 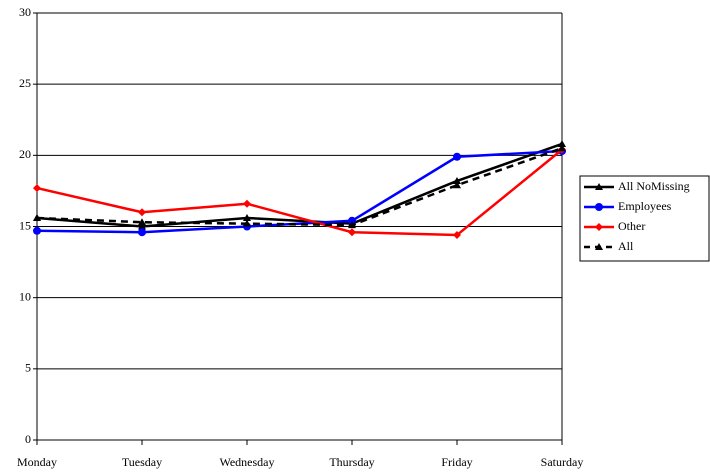 I want to click on y-tick-label: 25, so click(x=25, y=83).